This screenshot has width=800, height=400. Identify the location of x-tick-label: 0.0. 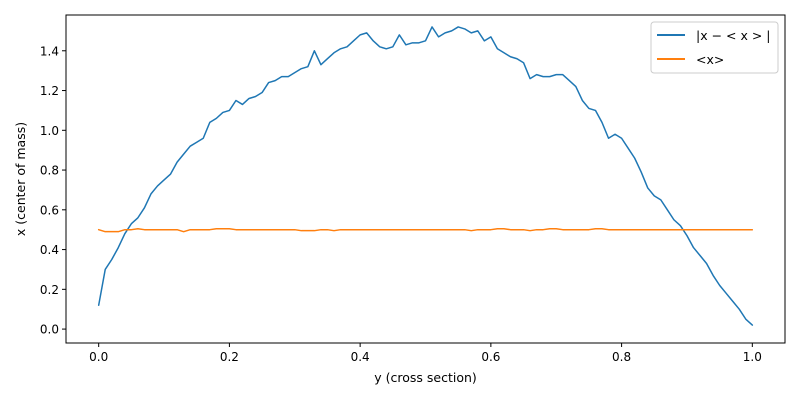
(98, 357).